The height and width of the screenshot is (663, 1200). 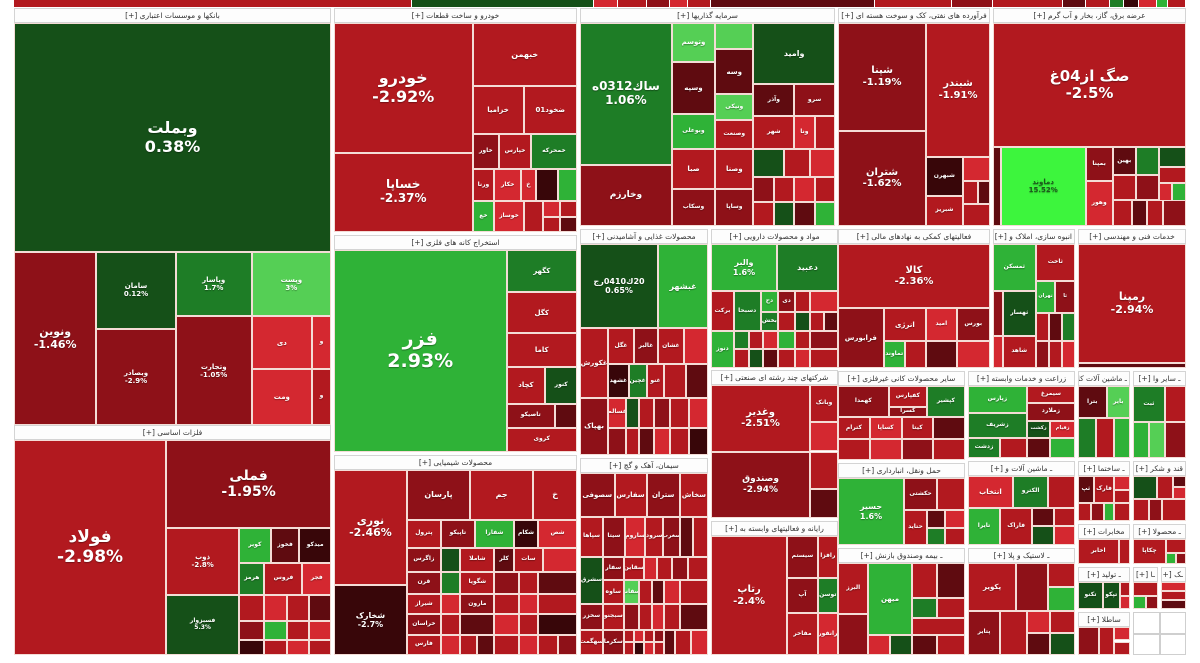 What do you see at coordinates (901, 470) in the screenshot?
I see `sector-header-transport: حمل ونقل، انبارداری [+]` at bounding box center [901, 470].